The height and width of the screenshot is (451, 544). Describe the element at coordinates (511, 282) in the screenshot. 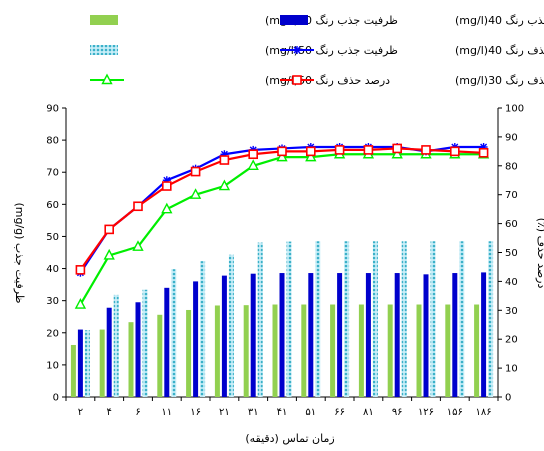

I see `y-right-tick-label: 40` at that location.